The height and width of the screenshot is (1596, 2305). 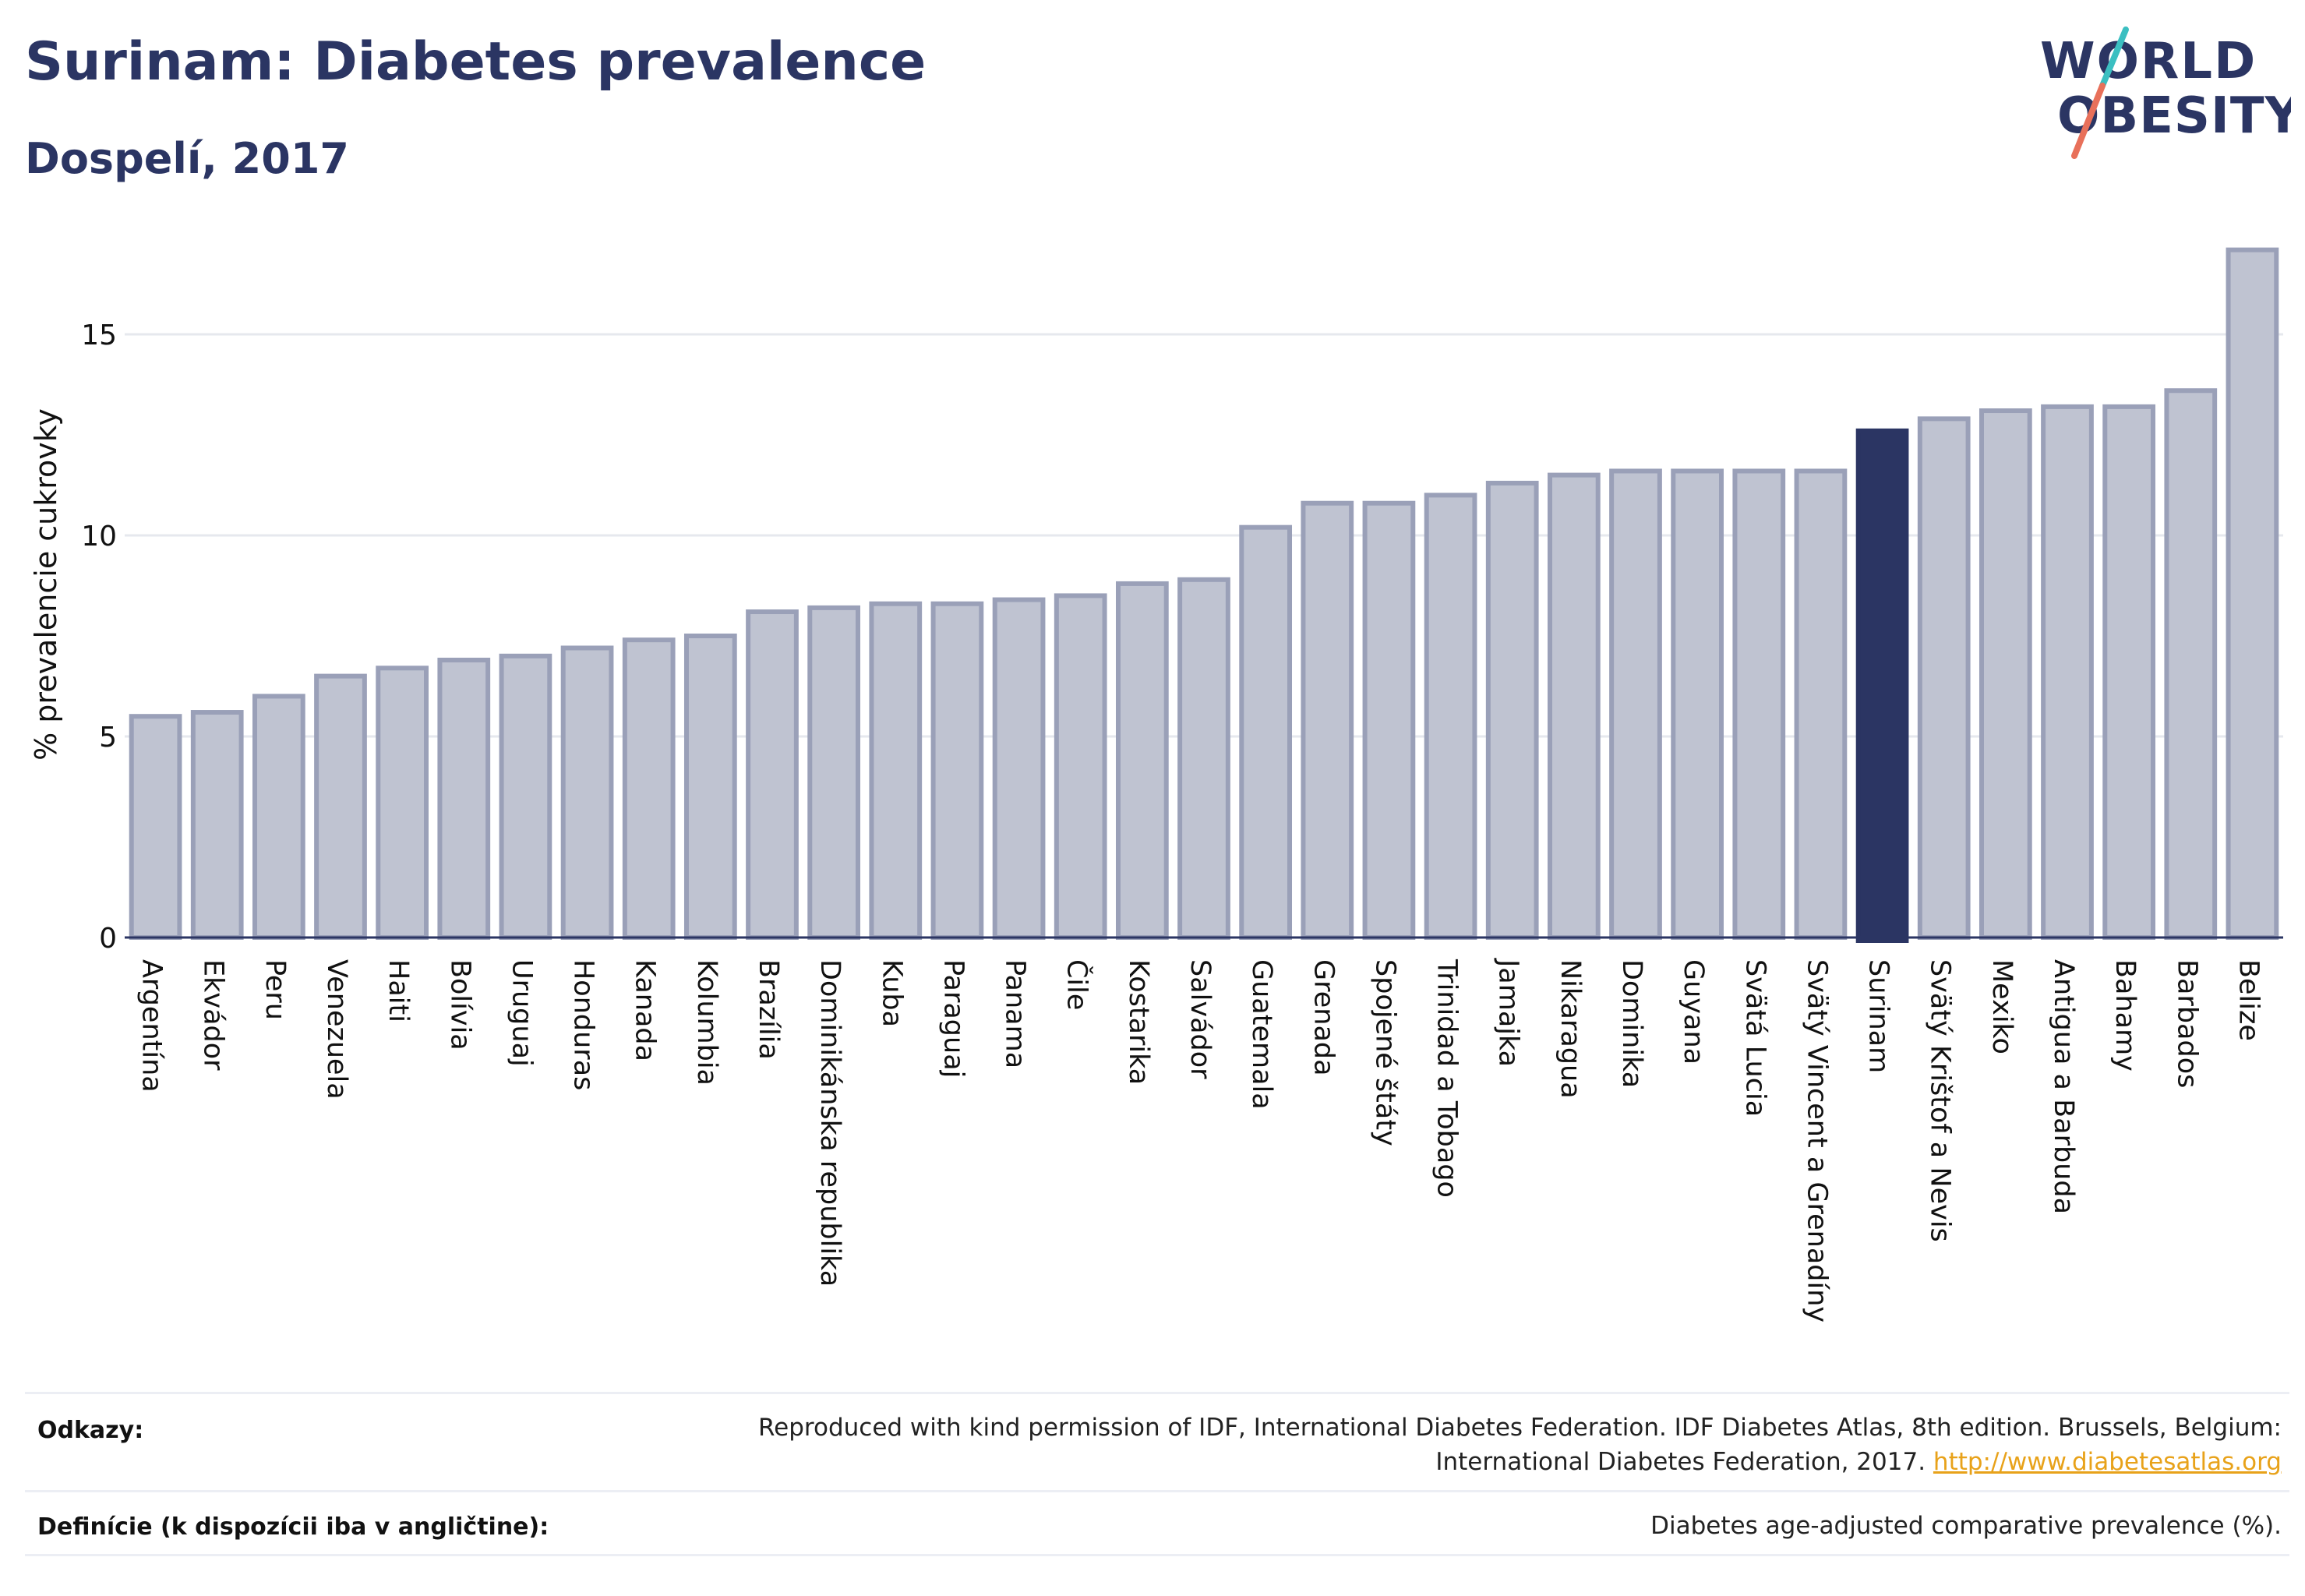 What do you see at coordinates (1680, 1462) in the screenshot?
I see `references-line2: International Diabetes Federation, 2017.` at bounding box center [1680, 1462].